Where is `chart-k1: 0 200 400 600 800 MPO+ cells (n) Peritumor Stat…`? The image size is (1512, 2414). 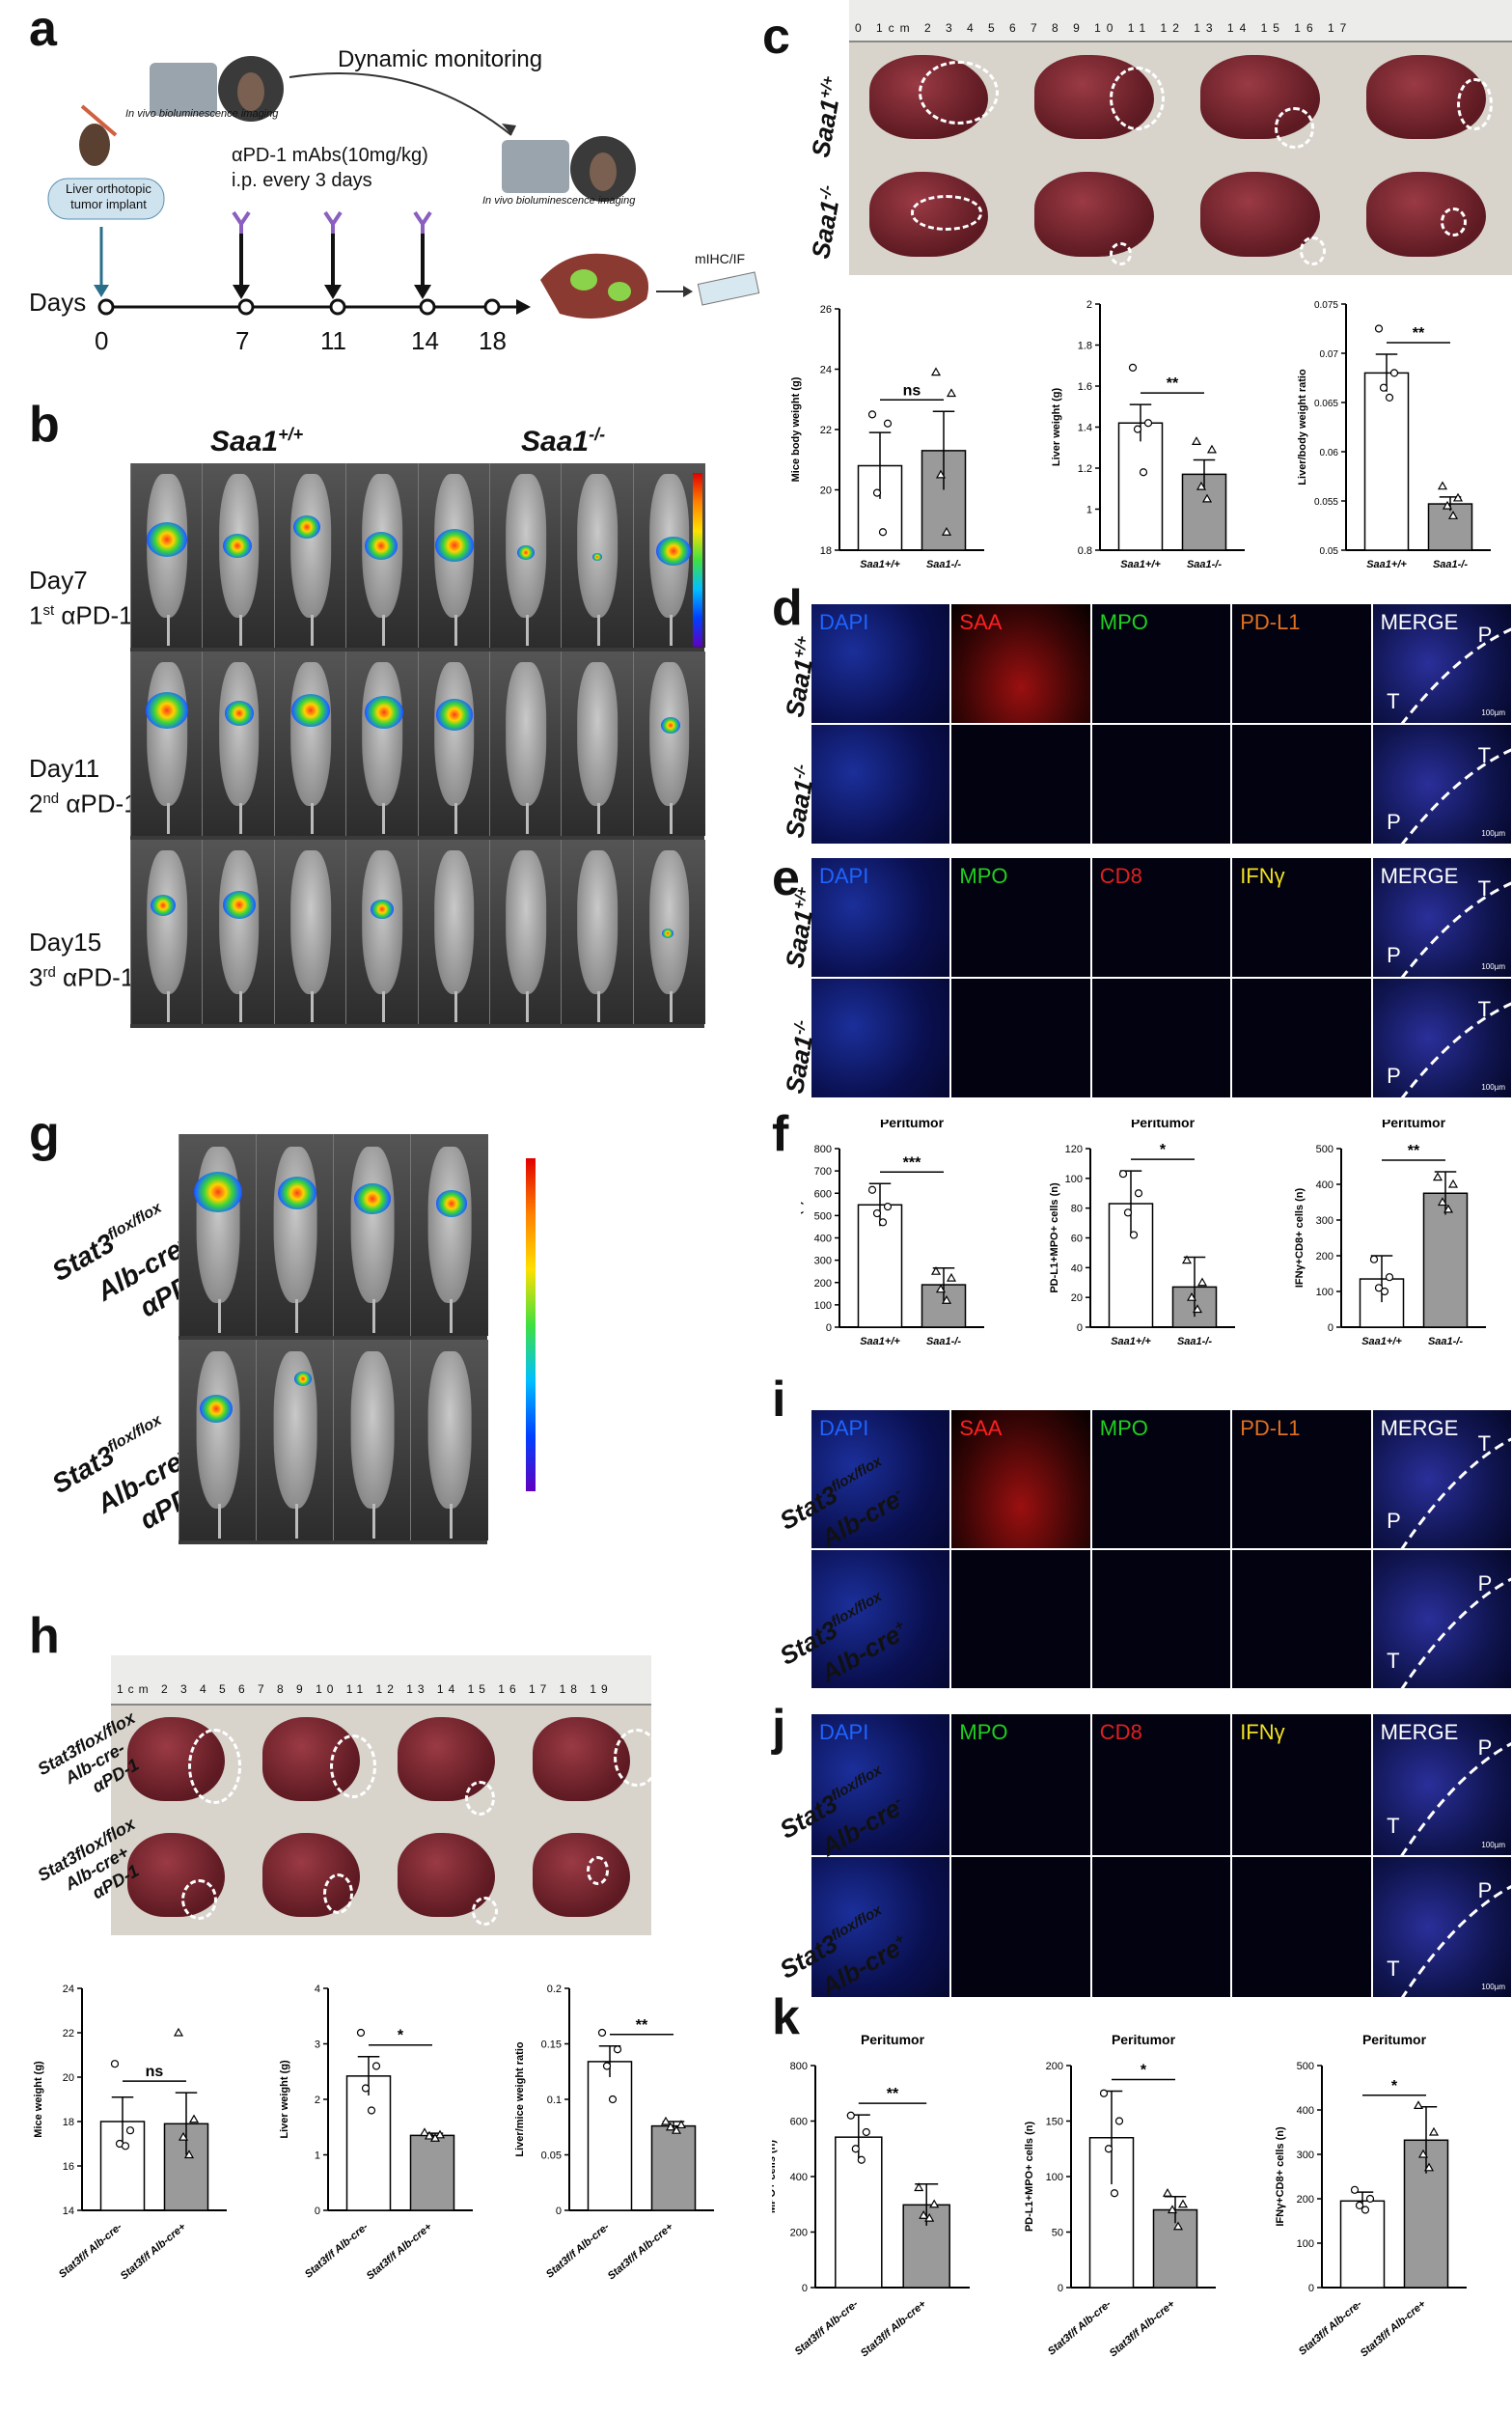
chart-k1: 0 200 400 600 800 MPO+ cells (n) Peritumor Stat… is located at coordinates (871, 2196).